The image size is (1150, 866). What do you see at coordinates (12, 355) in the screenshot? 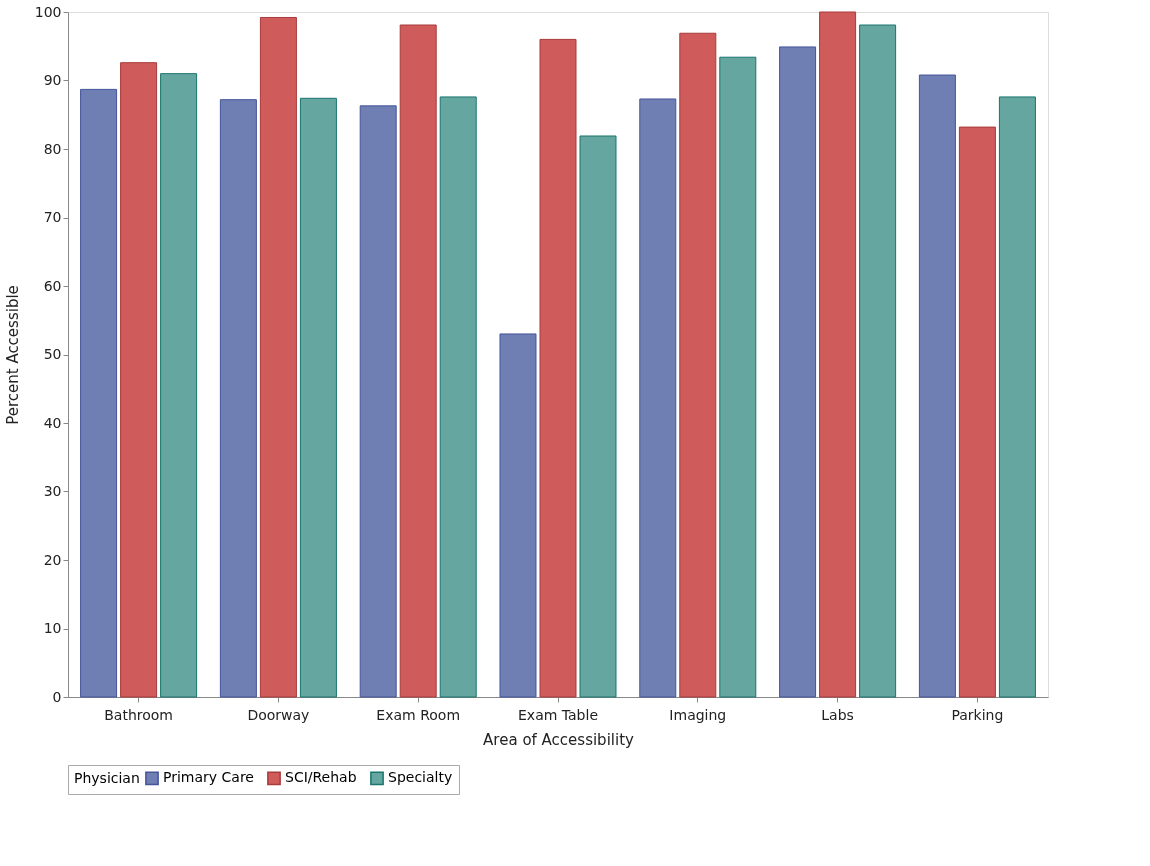
I see `y-axis-title: Percent Accessible` at bounding box center [12, 355].